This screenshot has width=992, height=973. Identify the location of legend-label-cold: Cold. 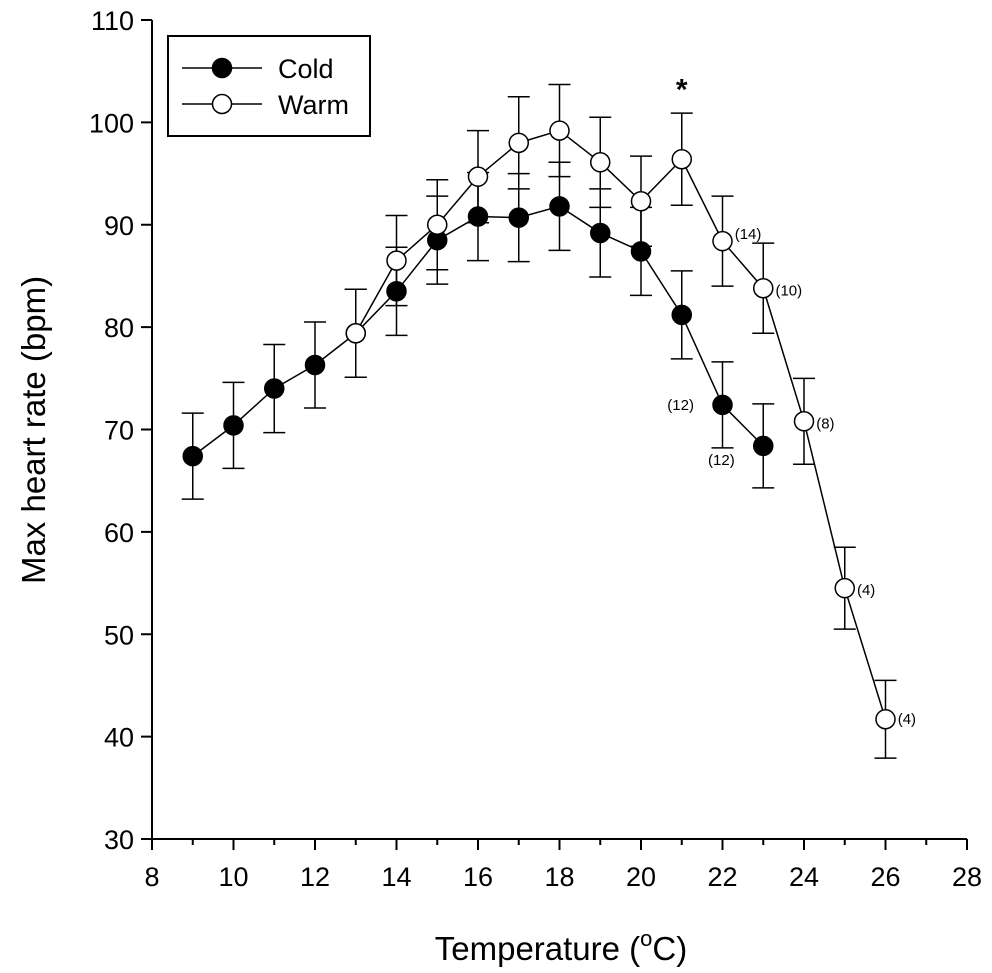
(306, 69).